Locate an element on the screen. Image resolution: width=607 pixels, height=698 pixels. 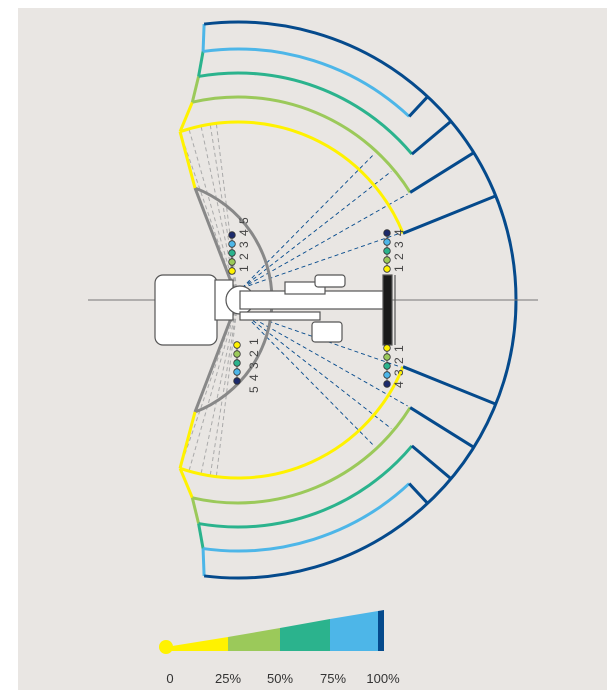
legend-label: 50% is located at coordinates (280, 678).